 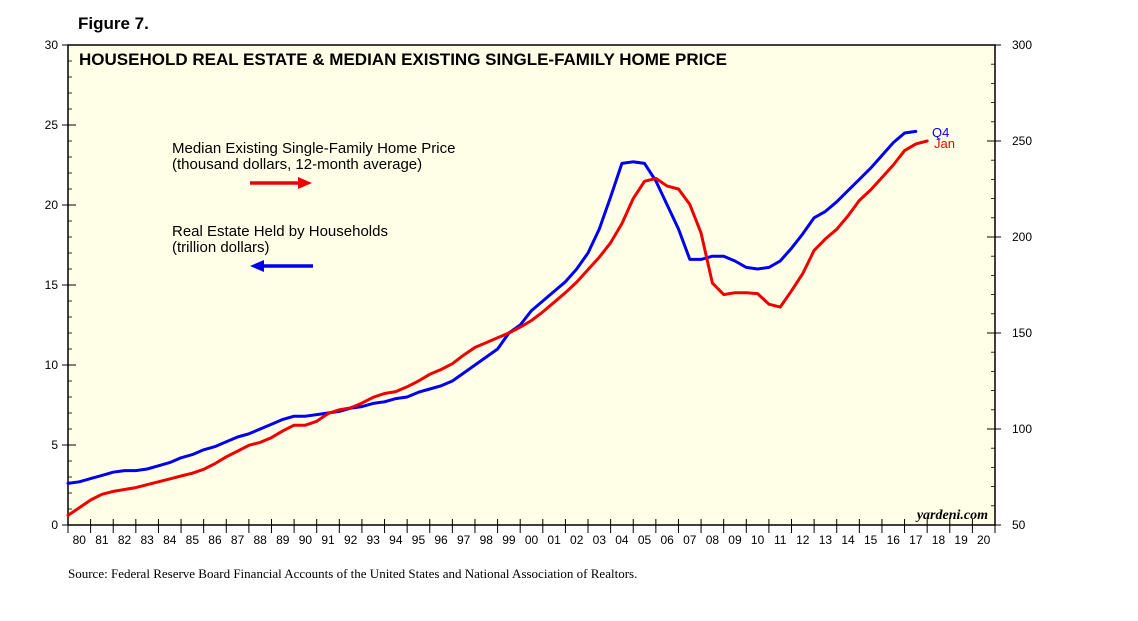 I want to click on x-tick-label: 83, so click(x=147, y=540).